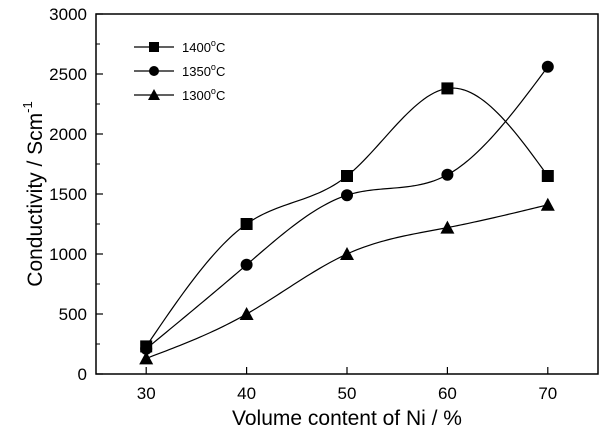 This screenshot has width=607, height=434. What do you see at coordinates (146, 393) in the screenshot?
I see `x-tick-label: 30` at bounding box center [146, 393].